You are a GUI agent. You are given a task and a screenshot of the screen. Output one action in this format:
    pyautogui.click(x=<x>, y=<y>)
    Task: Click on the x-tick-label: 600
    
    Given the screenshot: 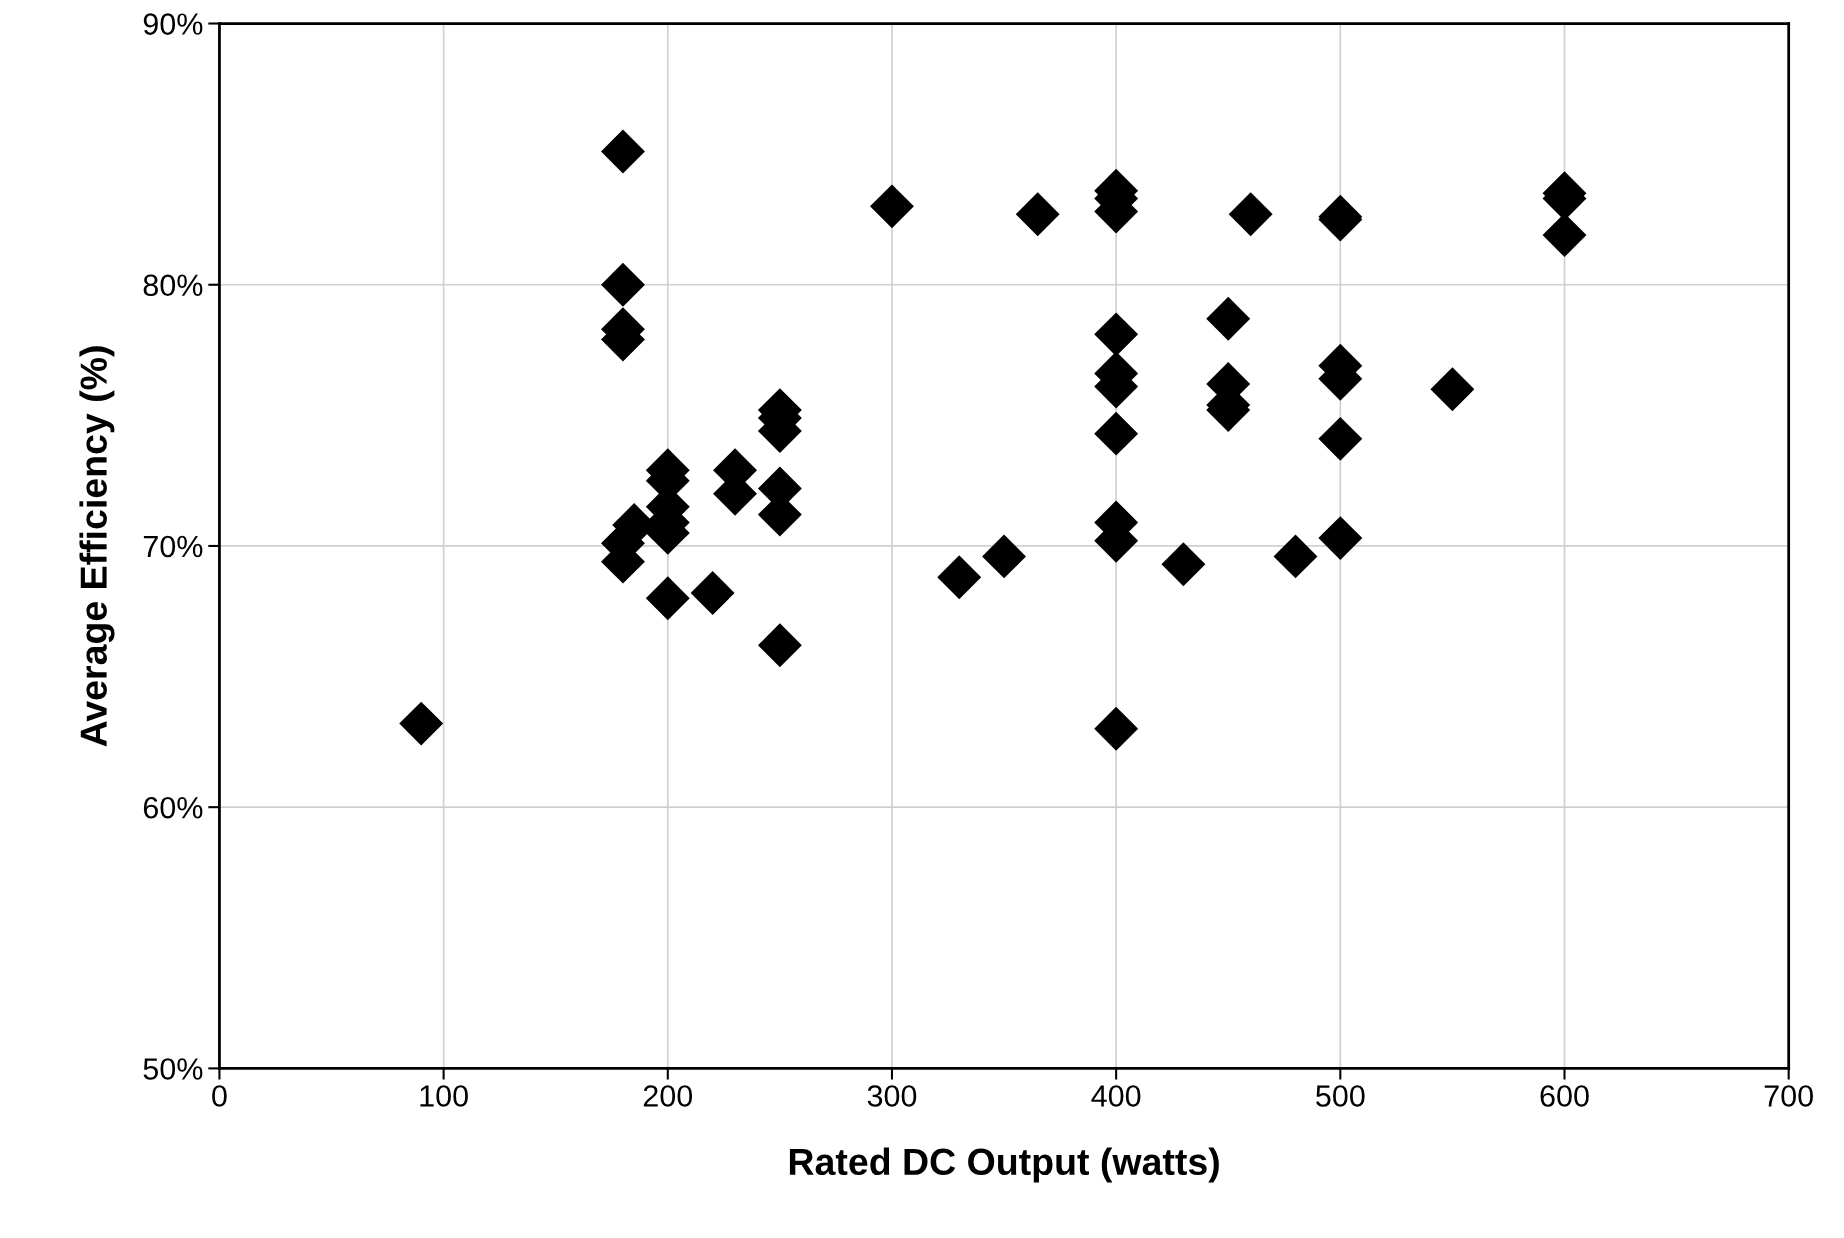 What is the action you would take?
    pyautogui.click(x=1564, y=1096)
    